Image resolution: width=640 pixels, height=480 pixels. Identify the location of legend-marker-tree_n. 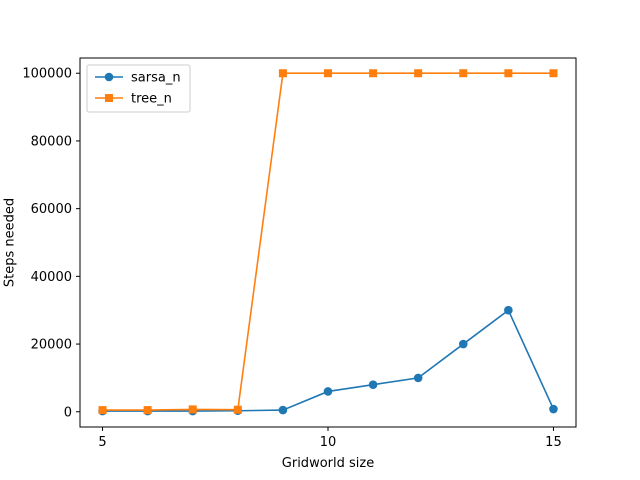
(109, 98).